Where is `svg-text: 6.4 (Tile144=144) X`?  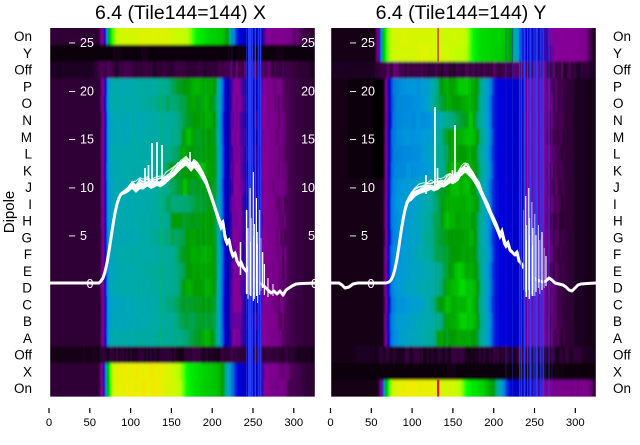 svg-text: 6.4 (Tile144=144) X is located at coordinates (180, 13).